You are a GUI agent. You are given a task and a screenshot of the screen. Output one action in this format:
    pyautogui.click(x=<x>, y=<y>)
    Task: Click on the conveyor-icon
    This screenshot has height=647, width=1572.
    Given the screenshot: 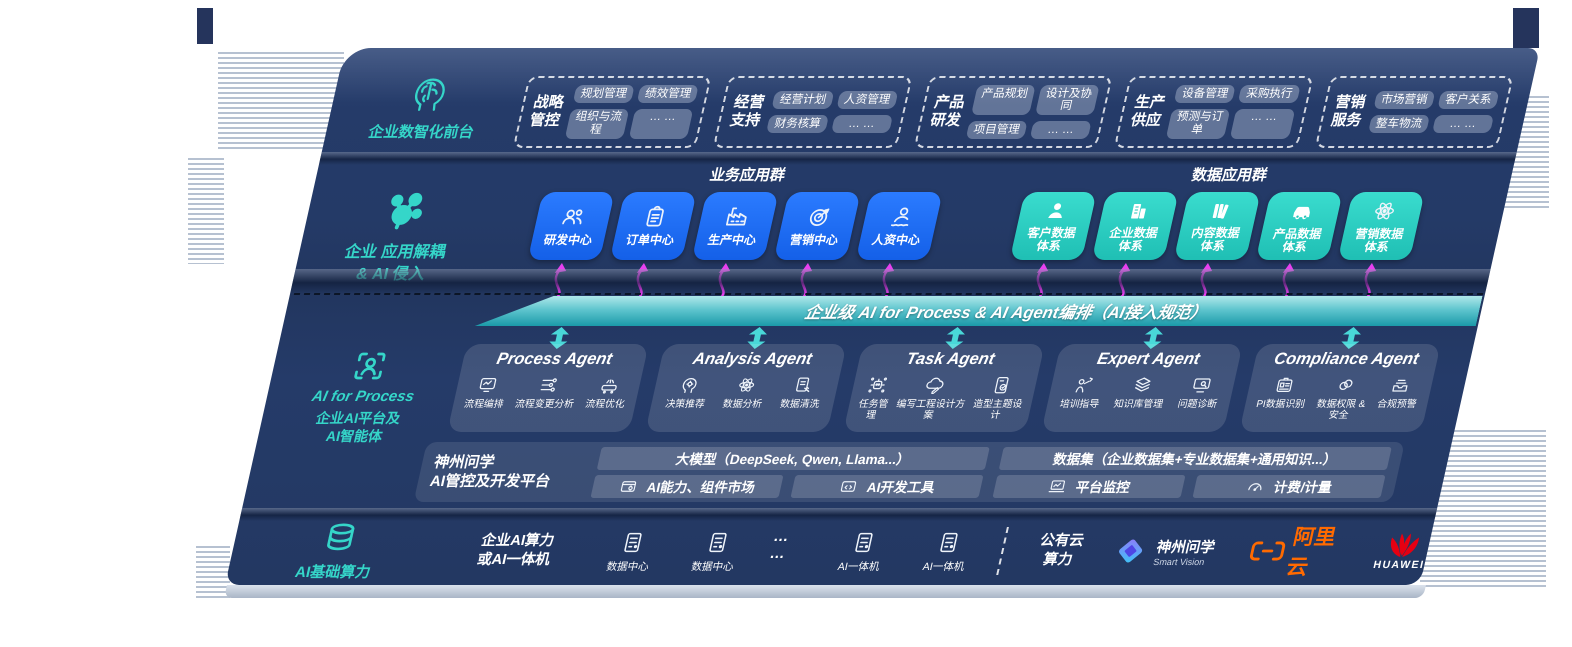 What is the action you would take?
    pyautogui.click(x=609, y=385)
    